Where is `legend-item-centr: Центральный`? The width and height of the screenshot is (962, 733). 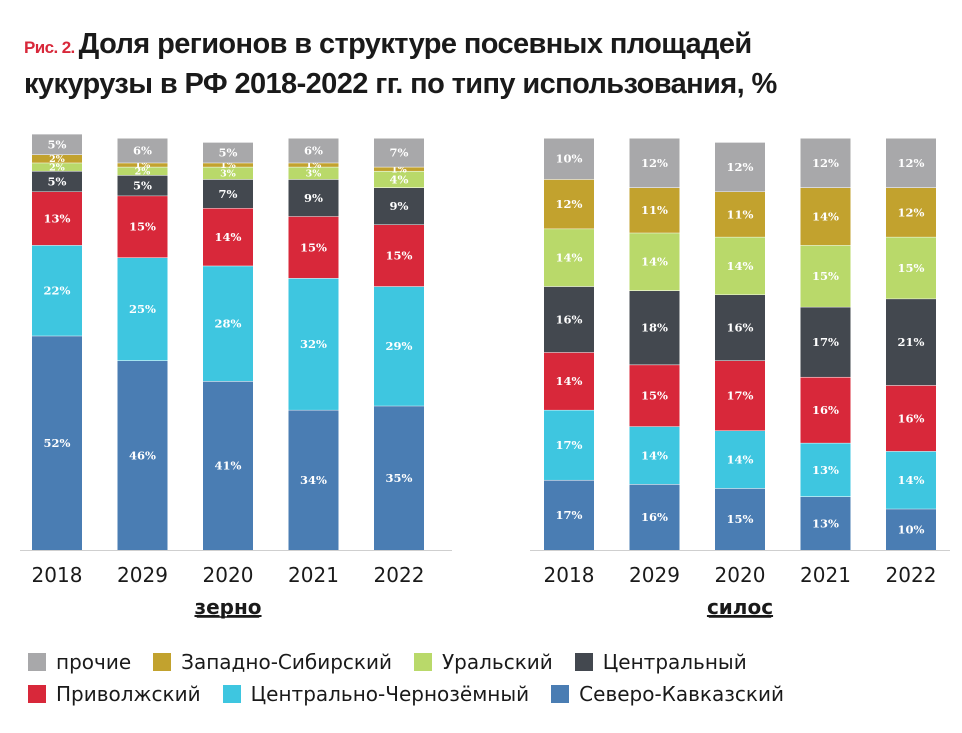 legend-item-centr: Центральный is located at coordinates (660, 662).